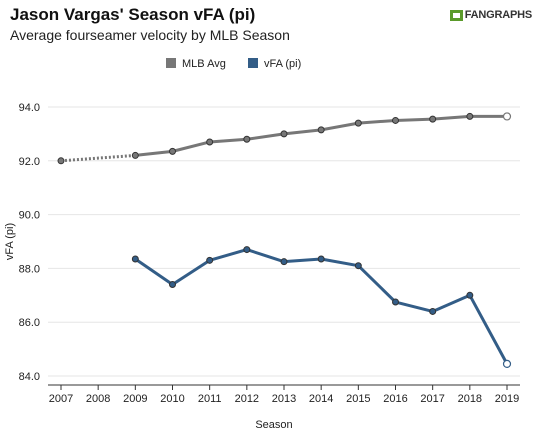 The image size is (543, 444). I want to click on series-mlb-avg, so click(284, 138).